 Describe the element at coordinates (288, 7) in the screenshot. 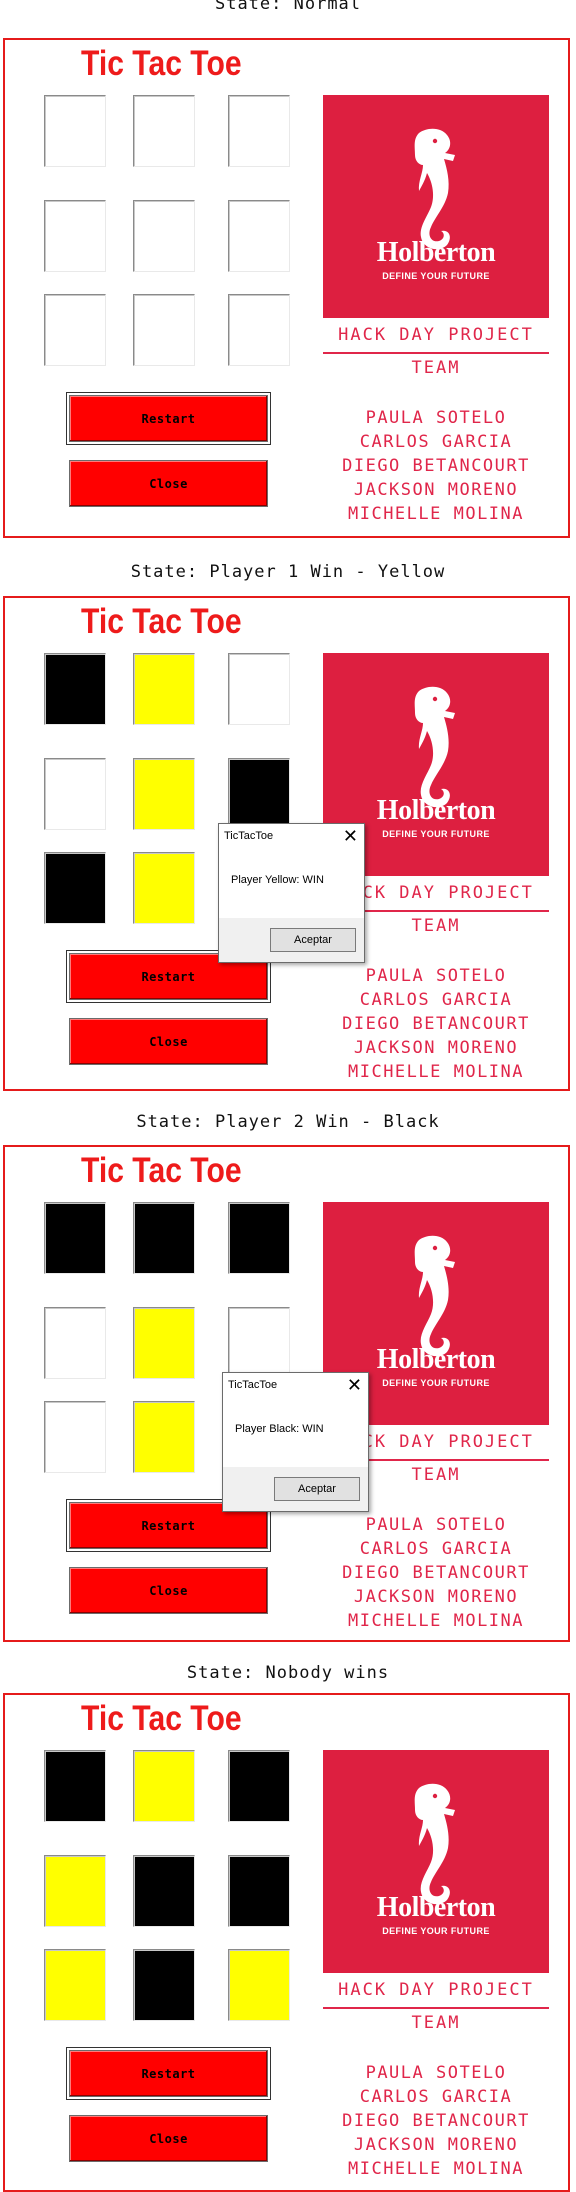

I see `state-label: State: Normal` at that location.